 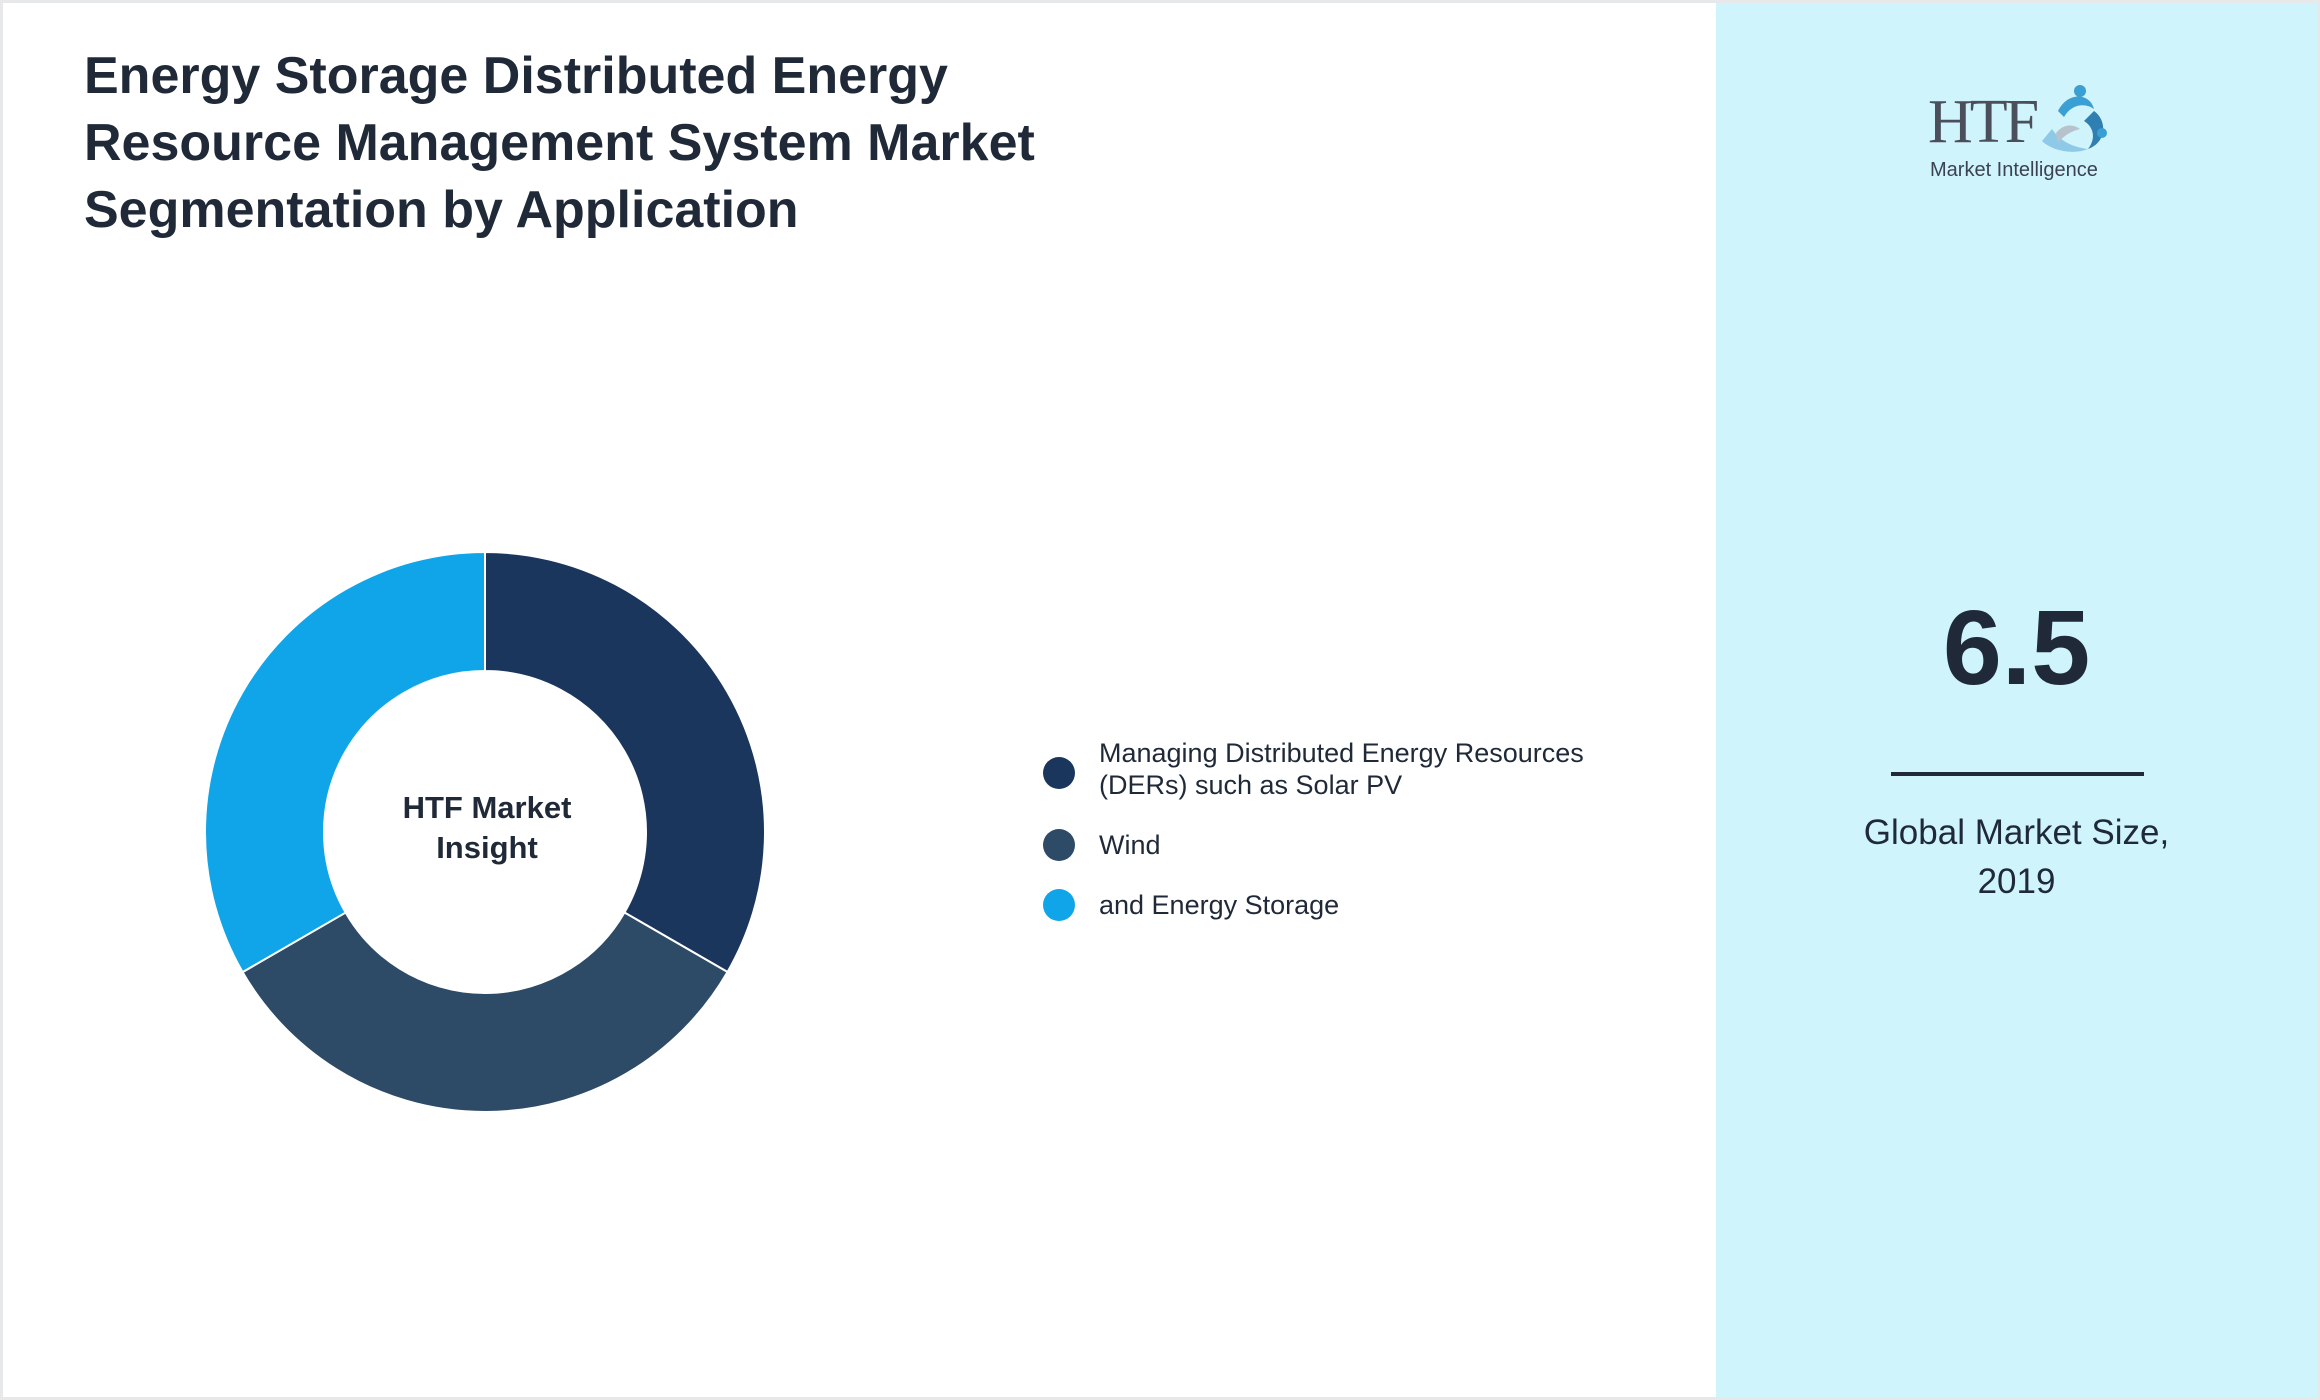 What do you see at coordinates (345, 762) in the screenshot?
I see `donut-slice-and-energy-storage` at bounding box center [345, 762].